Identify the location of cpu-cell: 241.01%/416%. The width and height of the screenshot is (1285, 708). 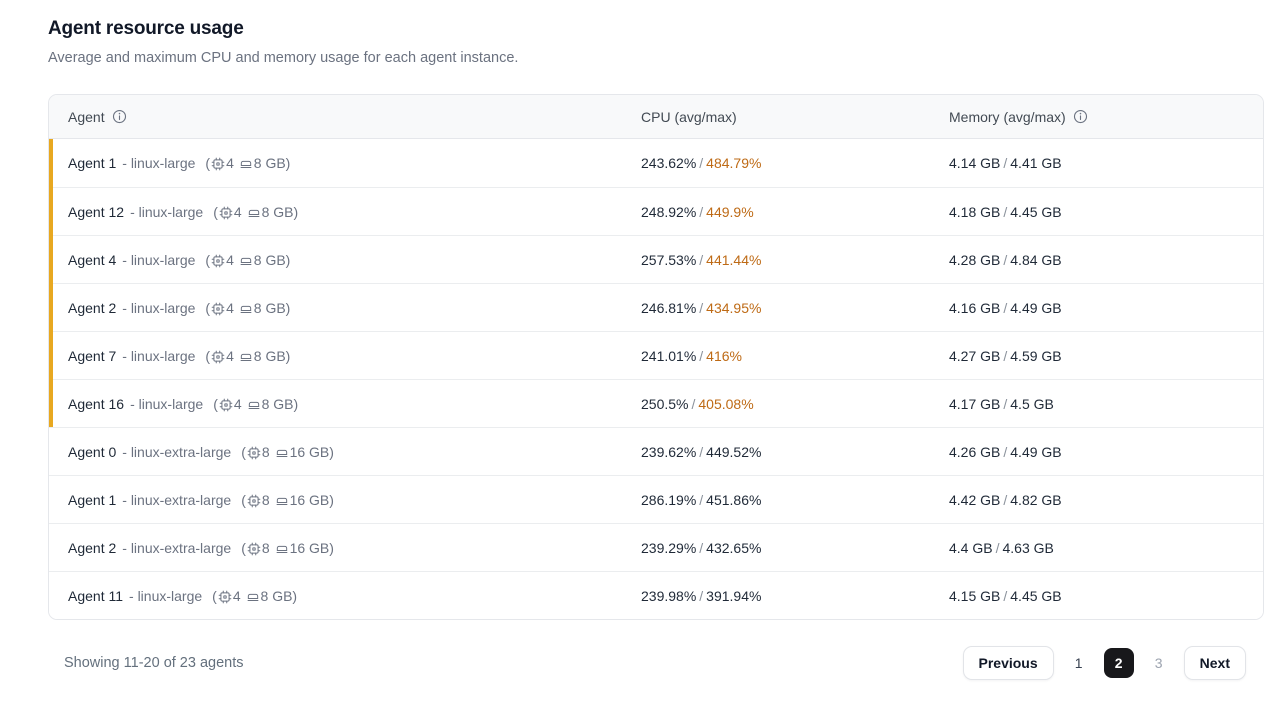
(691, 355).